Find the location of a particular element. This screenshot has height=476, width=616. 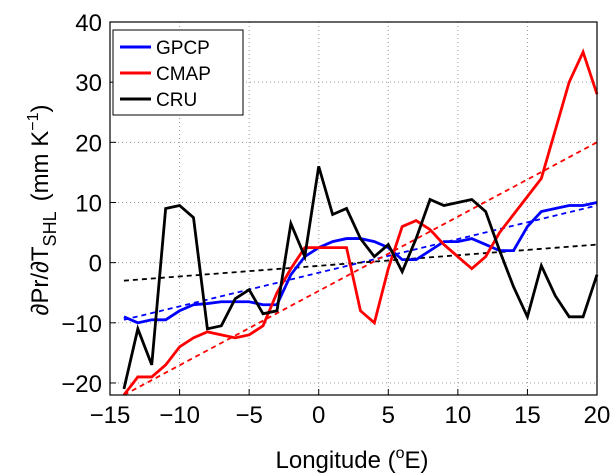

legend: GPCP CMAP CRU is located at coordinates (178, 72).